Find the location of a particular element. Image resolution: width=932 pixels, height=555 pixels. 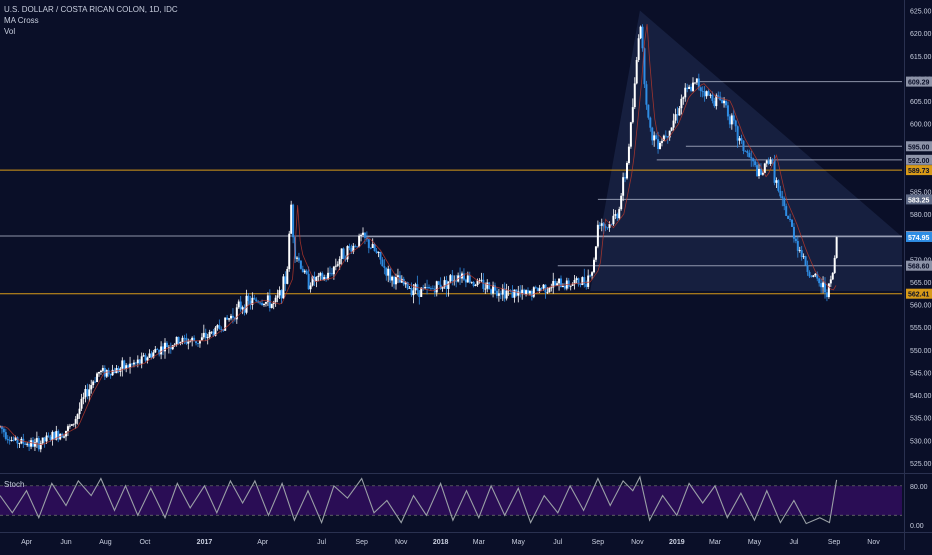

x-tick-label-14: Nov is located at coordinates (637, 542).